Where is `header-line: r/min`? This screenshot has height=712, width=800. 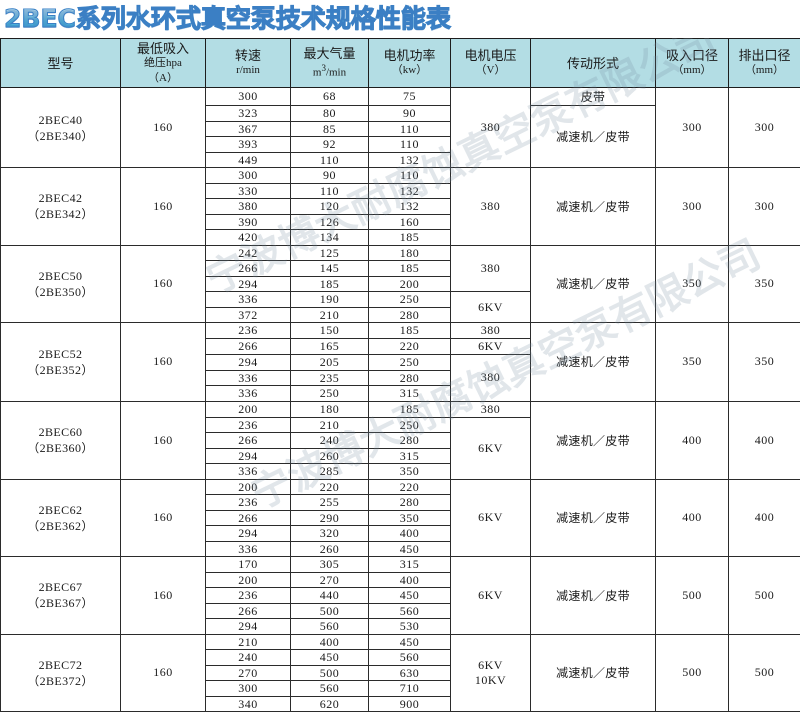 header-line: r/min is located at coordinates (248, 70).